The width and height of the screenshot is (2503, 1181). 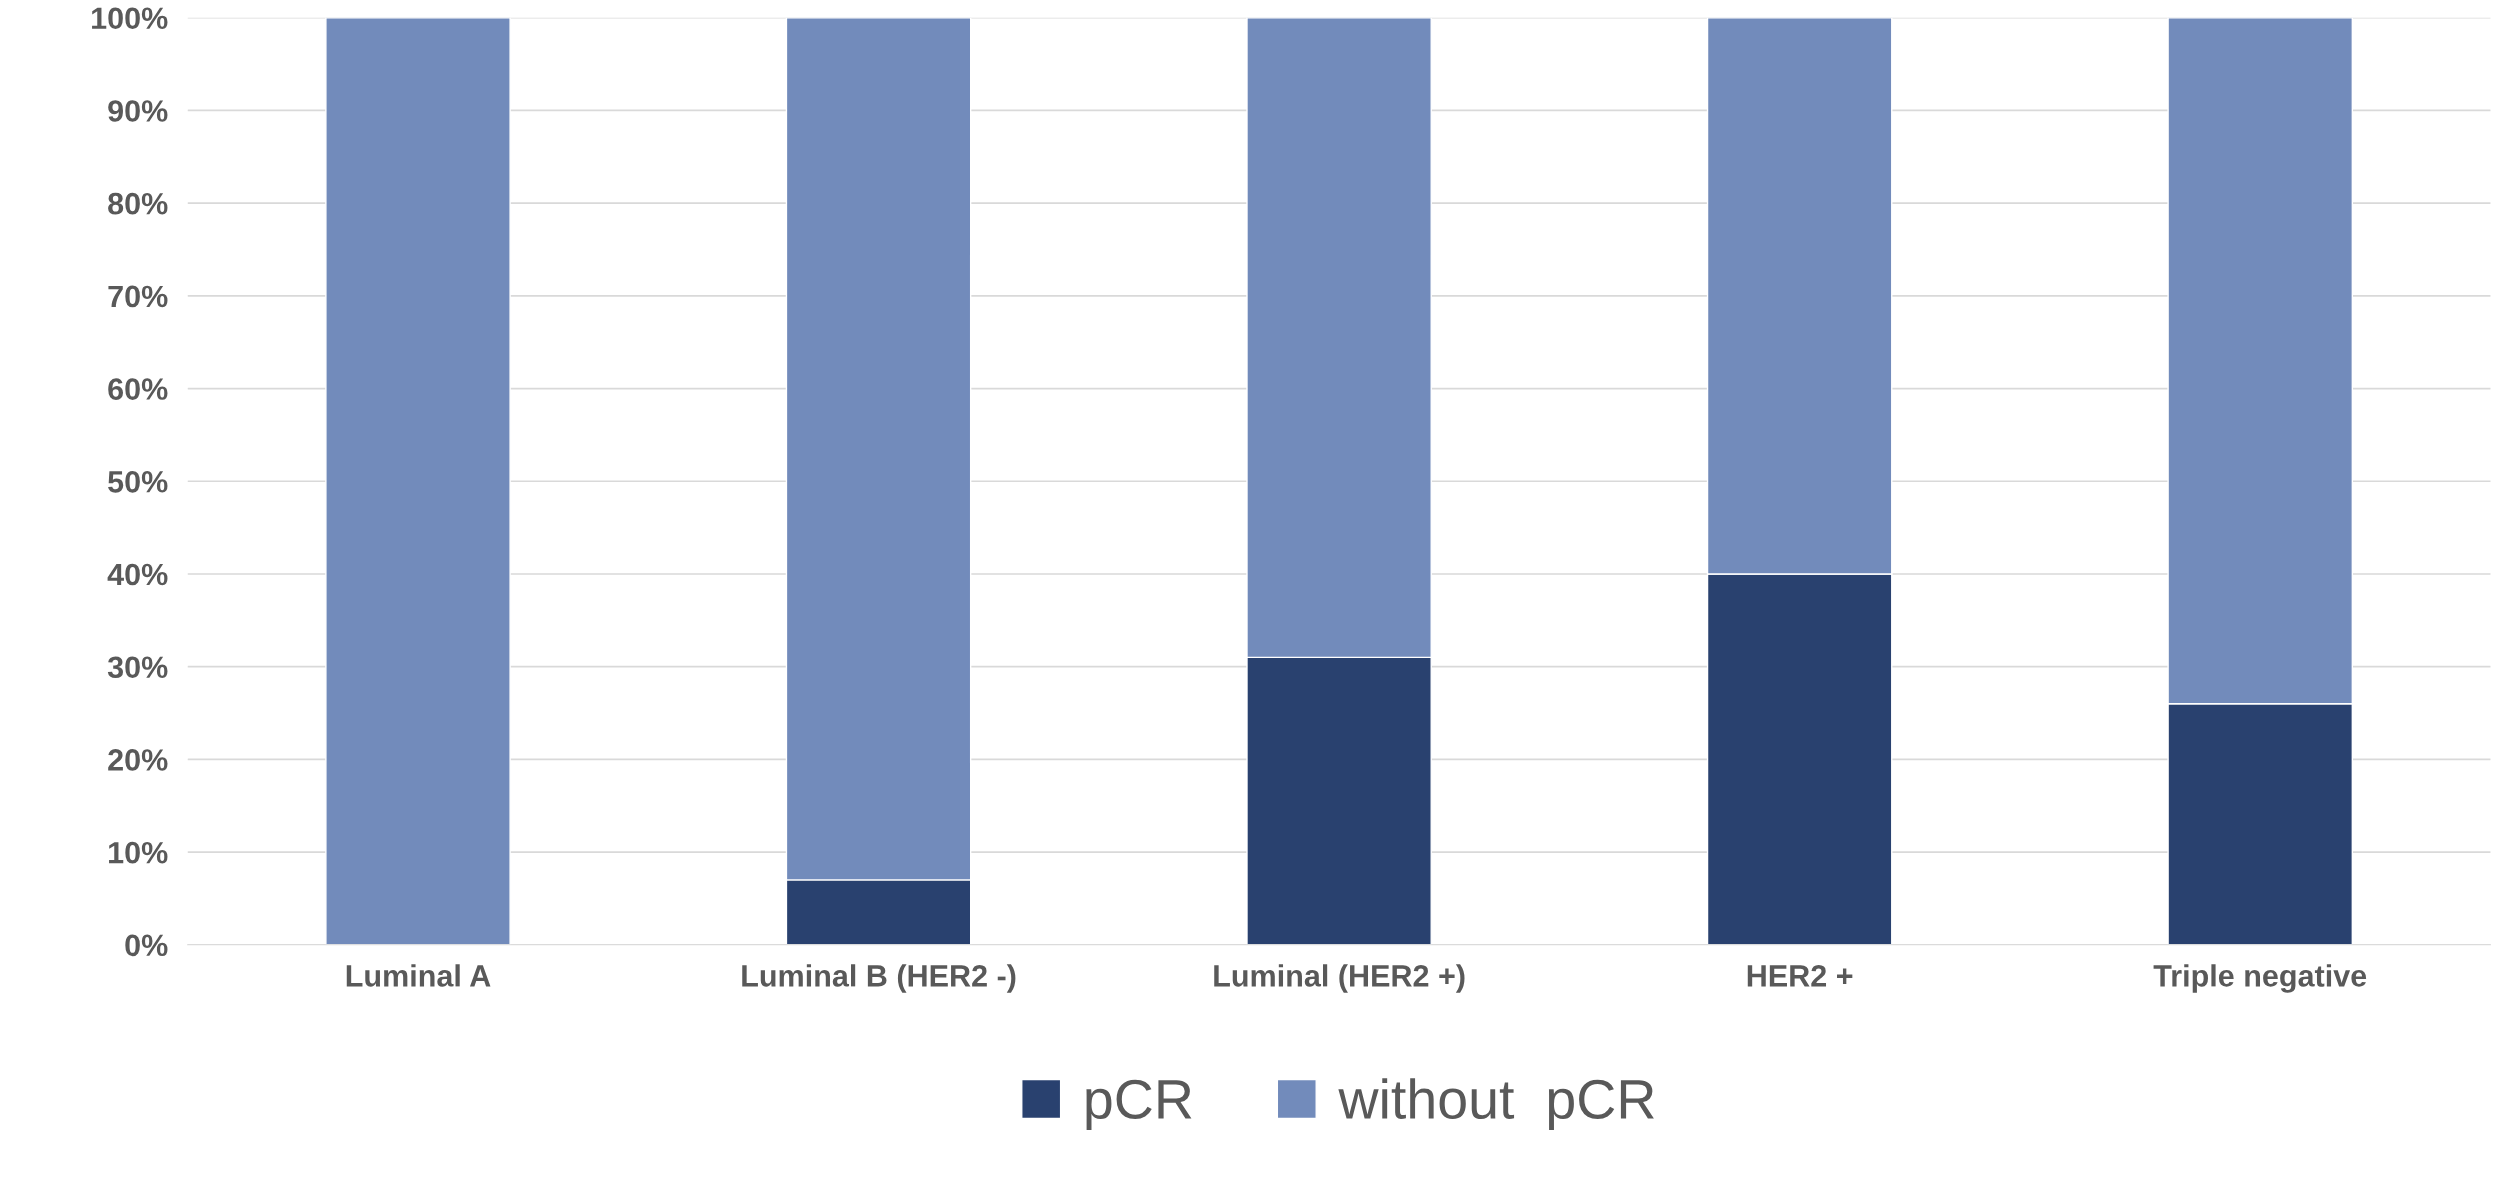 I want to click on y-tick-label: 60%, so click(x=138, y=389).